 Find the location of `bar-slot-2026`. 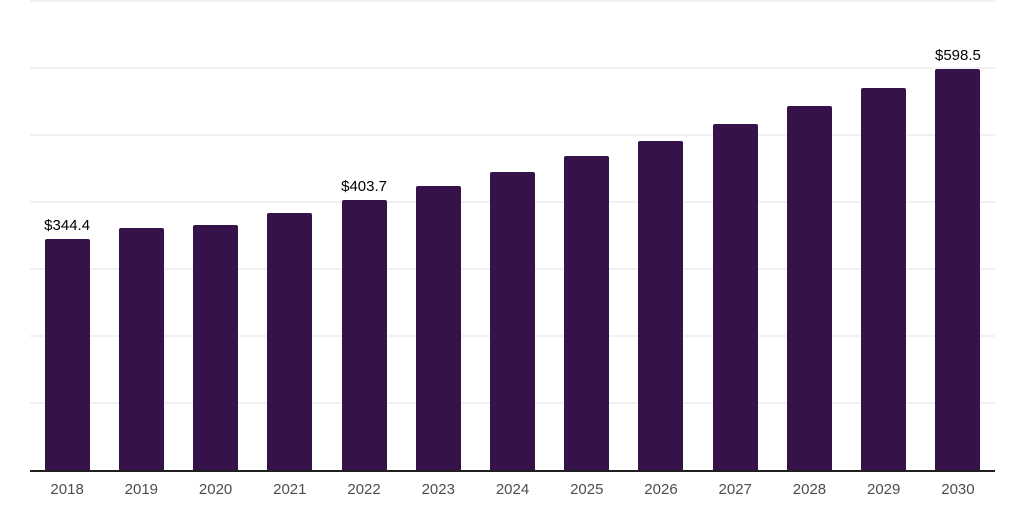

bar-slot-2026 is located at coordinates (661, 235).